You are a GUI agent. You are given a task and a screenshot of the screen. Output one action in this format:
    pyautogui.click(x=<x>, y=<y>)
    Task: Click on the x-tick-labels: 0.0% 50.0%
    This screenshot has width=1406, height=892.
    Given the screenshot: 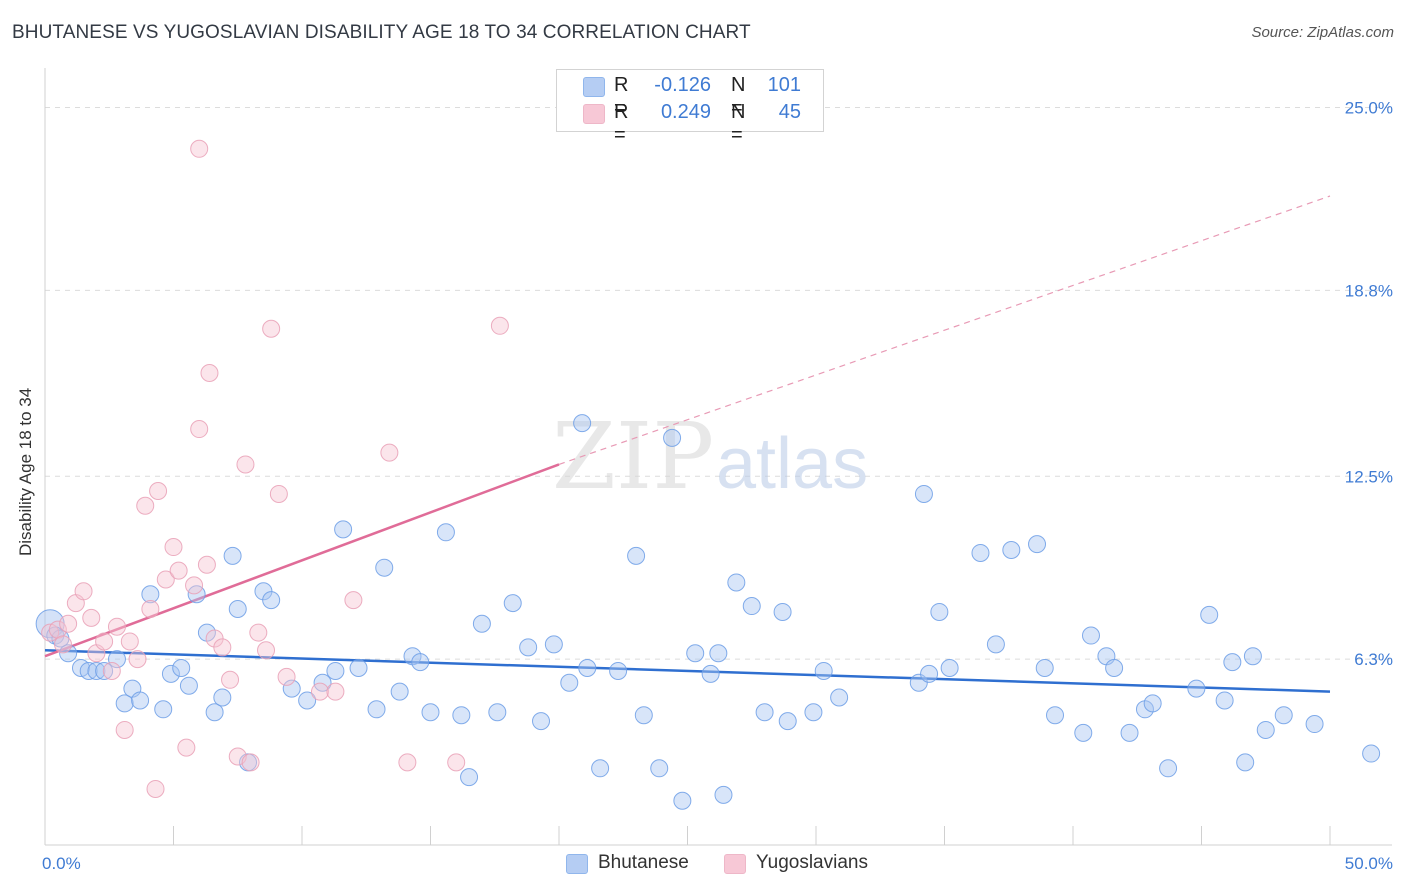 What is the action you would take?
    pyautogui.click(x=717, y=863)
    